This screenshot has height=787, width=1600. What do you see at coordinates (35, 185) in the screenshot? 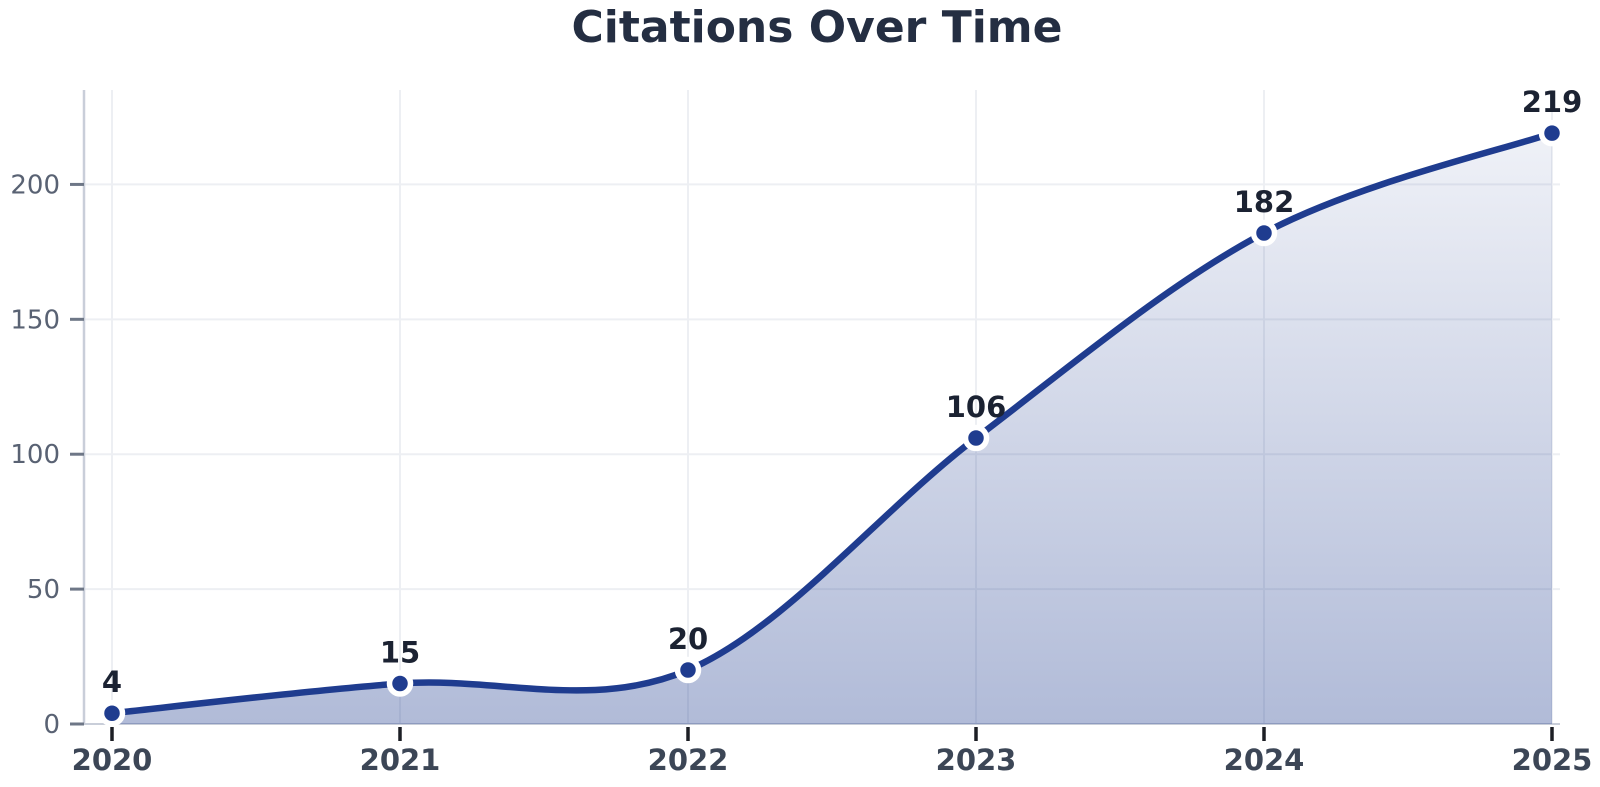
I see `y-axis-tick-label: 200` at bounding box center [35, 185].